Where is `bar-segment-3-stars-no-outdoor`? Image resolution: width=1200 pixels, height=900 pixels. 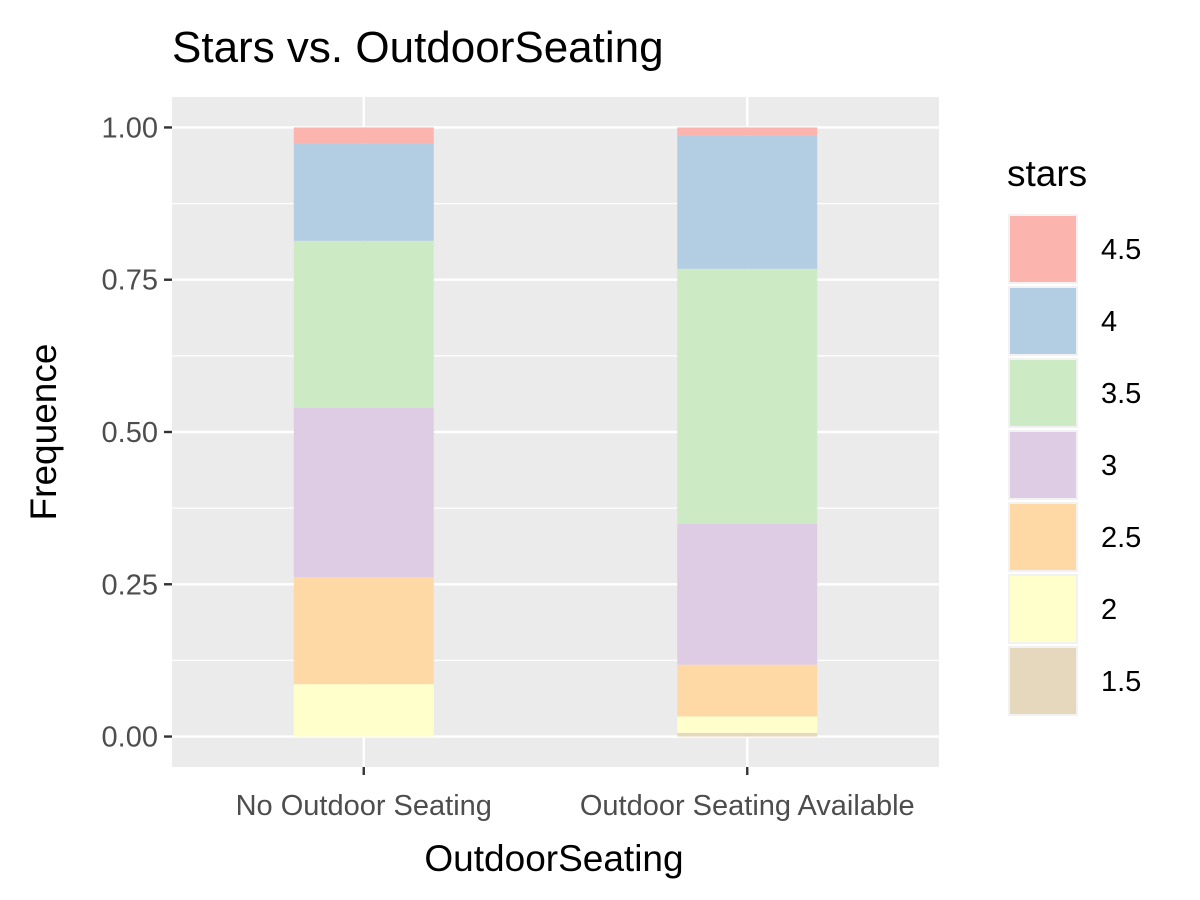 bar-segment-3-stars-no-outdoor is located at coordinates (363, 492).